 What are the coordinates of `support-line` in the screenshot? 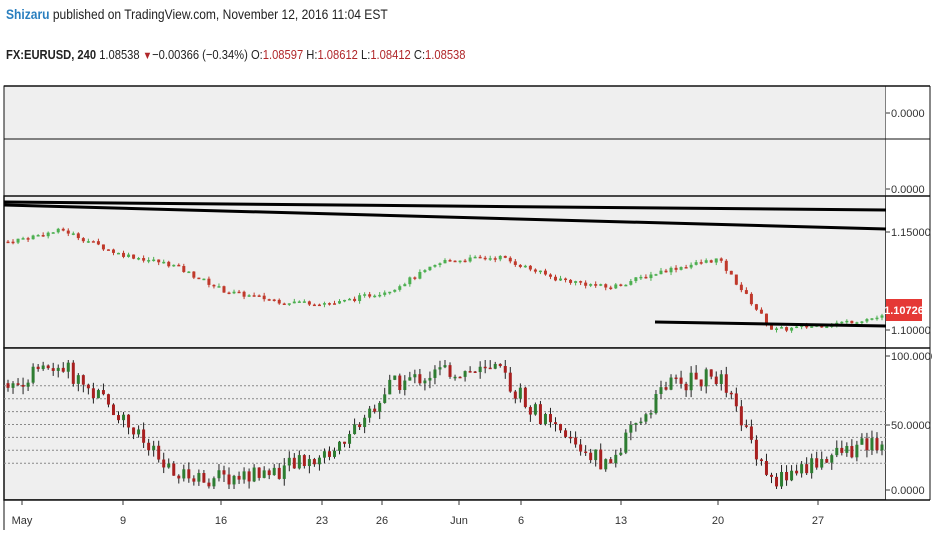 It's located at (770, 324).